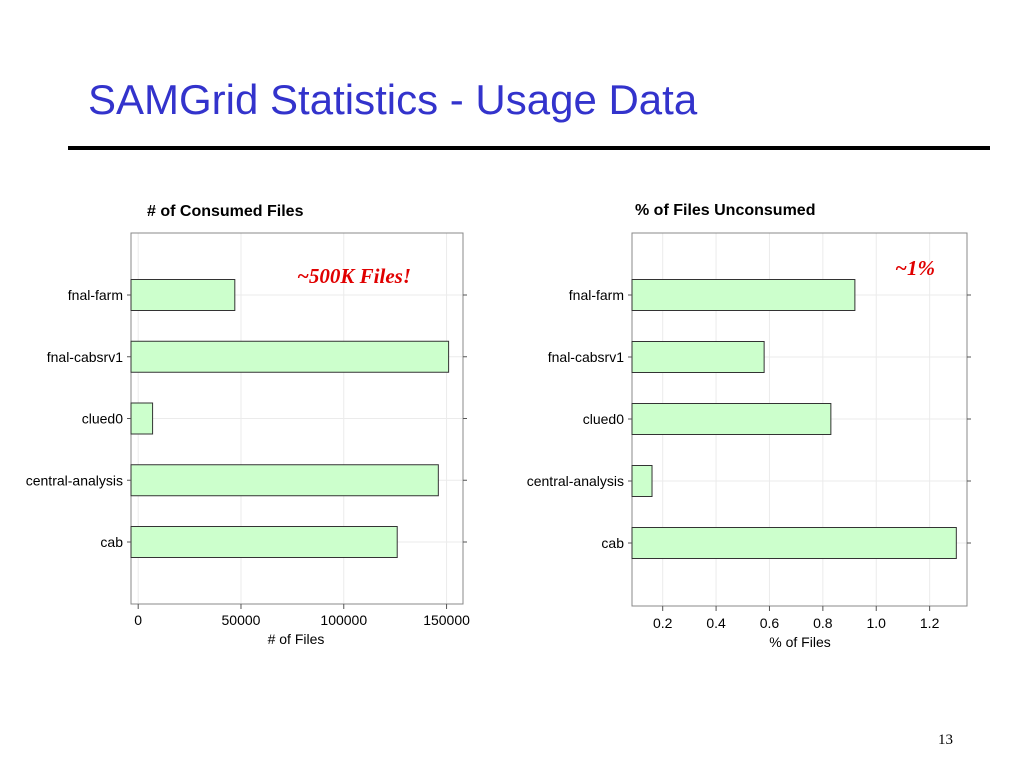  What do you see at coordinates (945, 740) in the screenshot?
I see `slide-number: 13` at bounding box center [945, 740].